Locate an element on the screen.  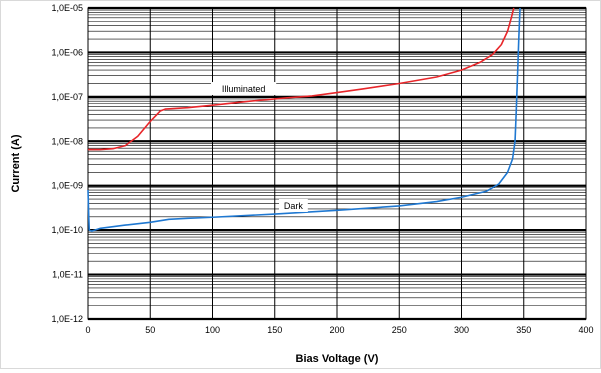
y-tick-label: 1,0E-09 is located at coordinates (67, 186).